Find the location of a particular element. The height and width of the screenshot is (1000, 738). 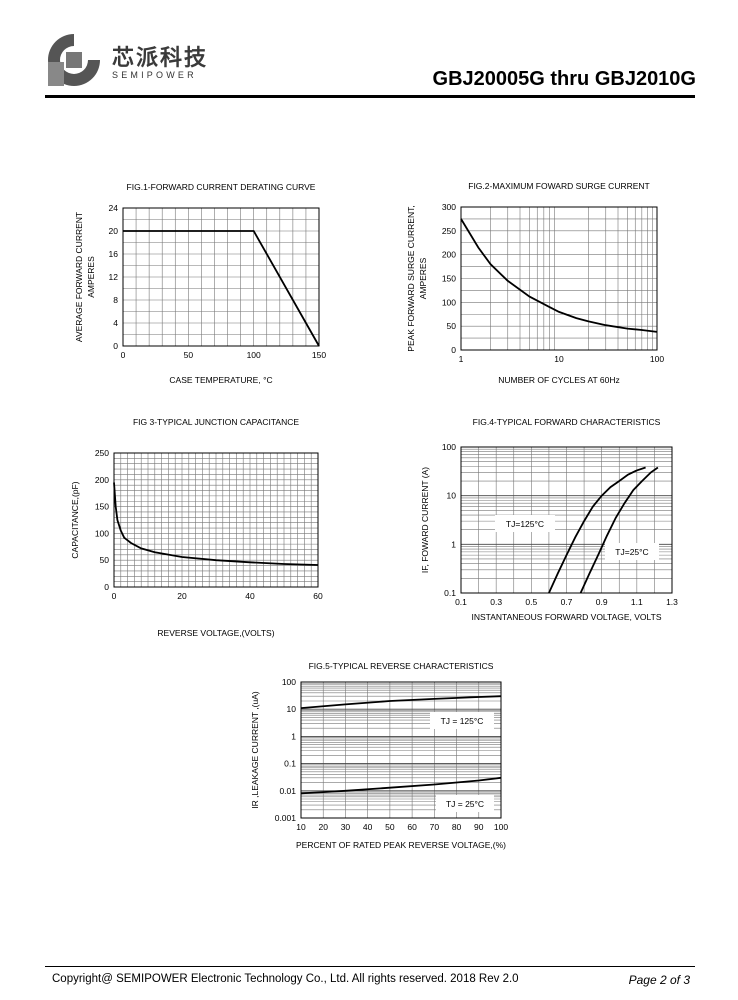

fig1-y-tick-label: 20 is located at coordinates (114, 231).